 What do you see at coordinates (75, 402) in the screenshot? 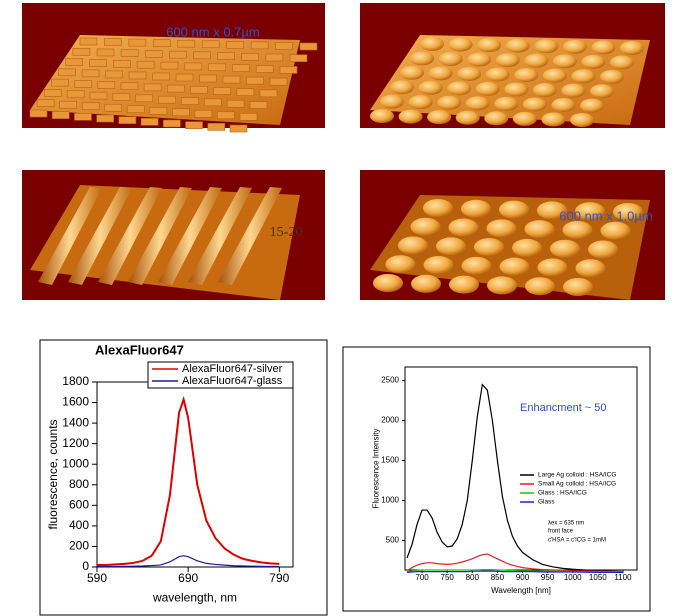
I see `y-tick-label: 1600` at bounding box center [75, 402].